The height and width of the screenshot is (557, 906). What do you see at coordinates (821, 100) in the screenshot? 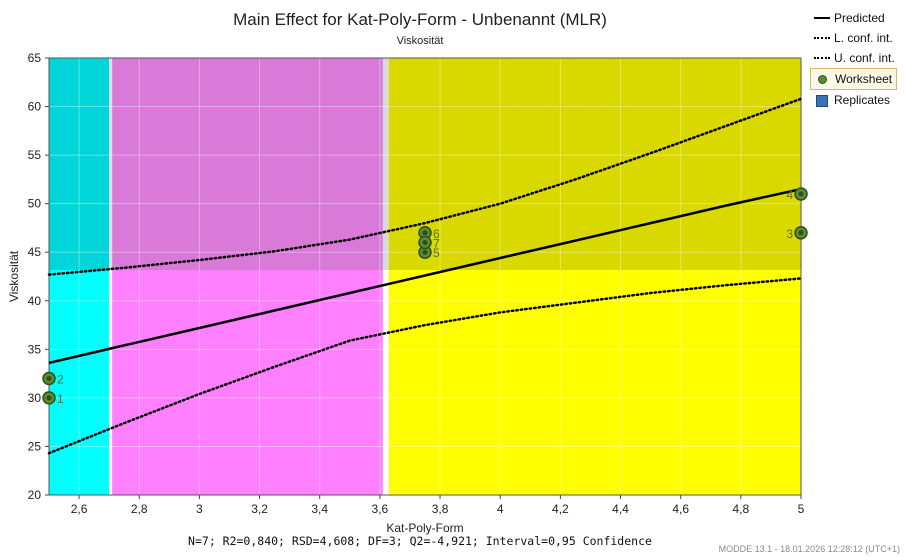
I see `blue-square-icon` at bounding box center [821, 100].